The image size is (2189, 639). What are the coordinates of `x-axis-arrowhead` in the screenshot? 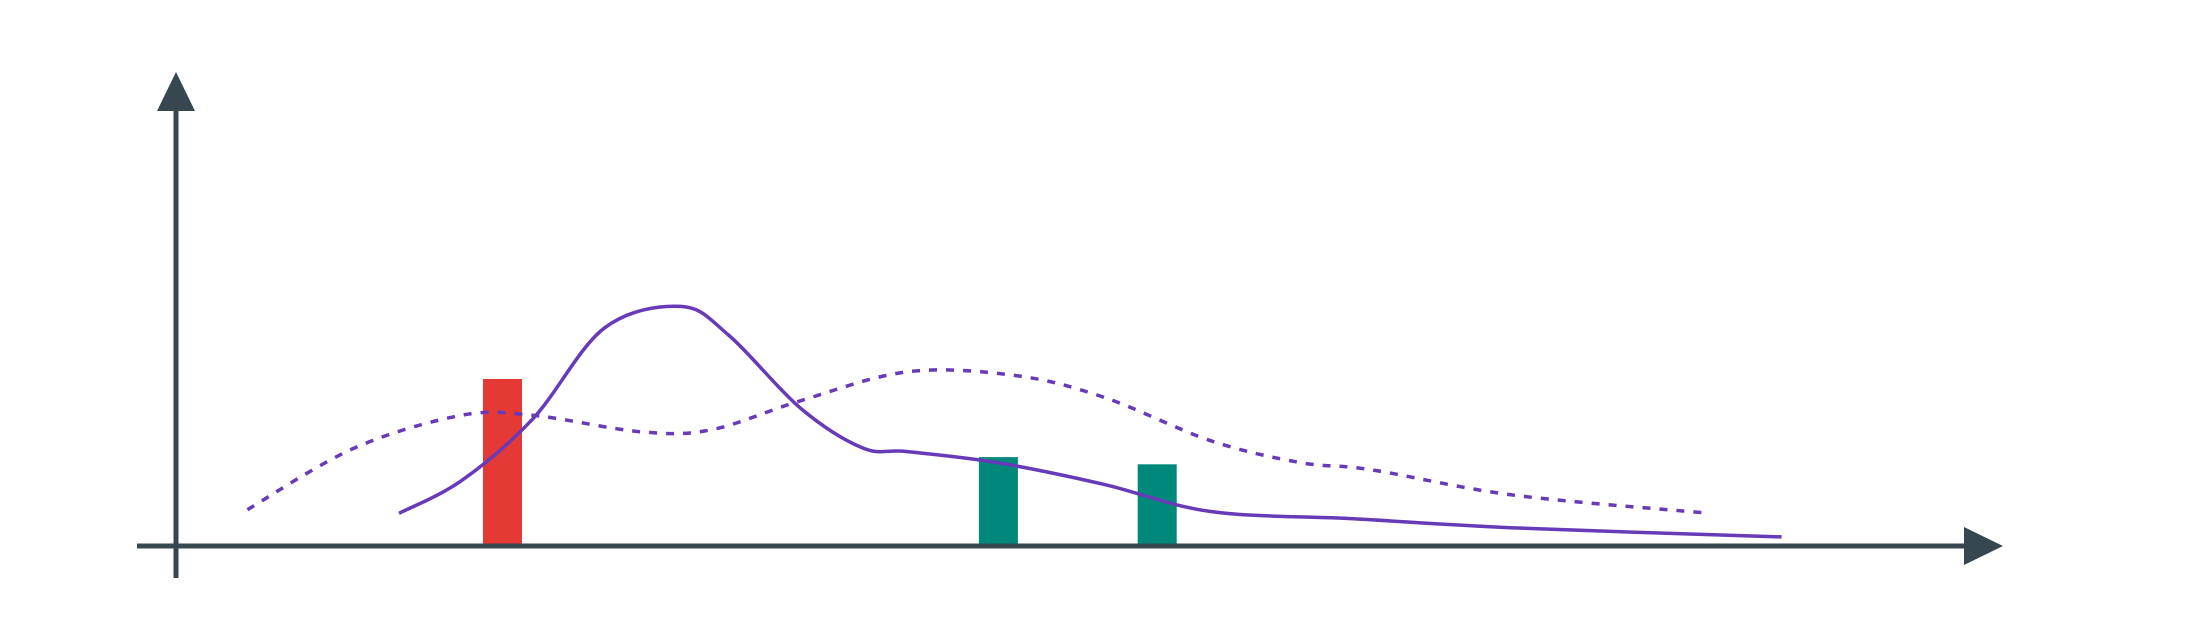 It's located at (1983, 546).